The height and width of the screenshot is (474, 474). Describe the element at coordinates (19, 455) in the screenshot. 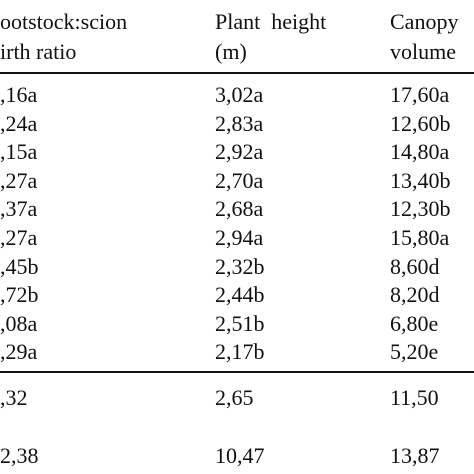

I see `summary-cell: 2,38` at that location.